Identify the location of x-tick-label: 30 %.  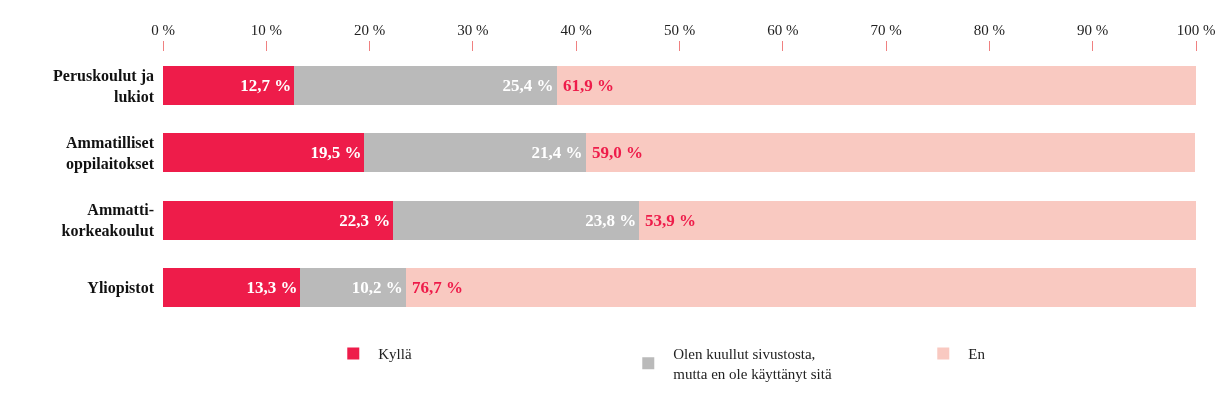
(473, 30).